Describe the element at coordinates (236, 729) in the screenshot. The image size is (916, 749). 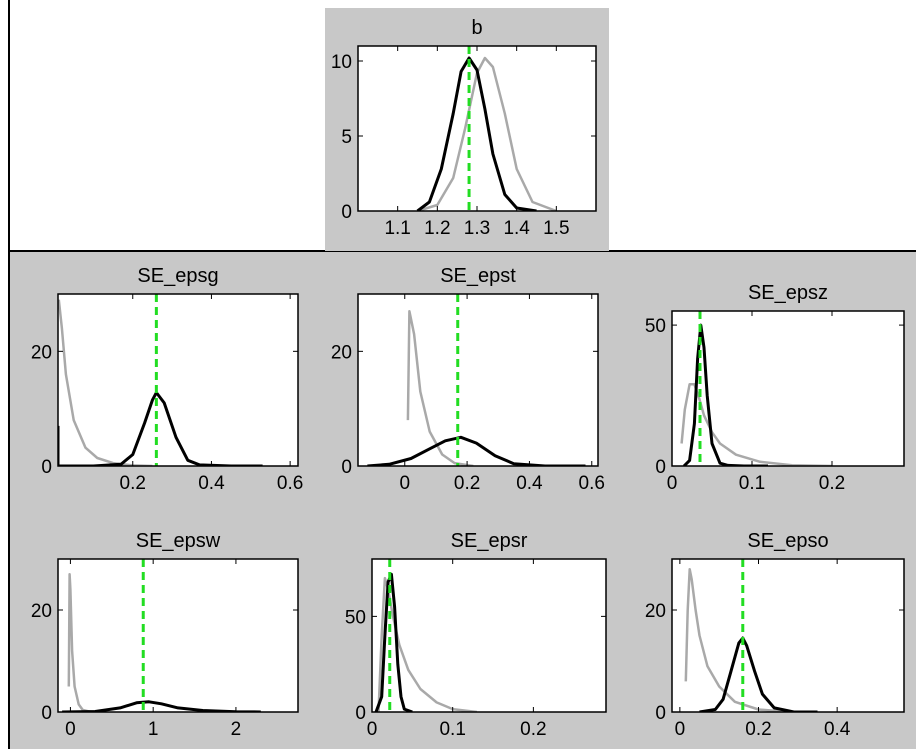
I see `x-tick-label: 2` at that location.